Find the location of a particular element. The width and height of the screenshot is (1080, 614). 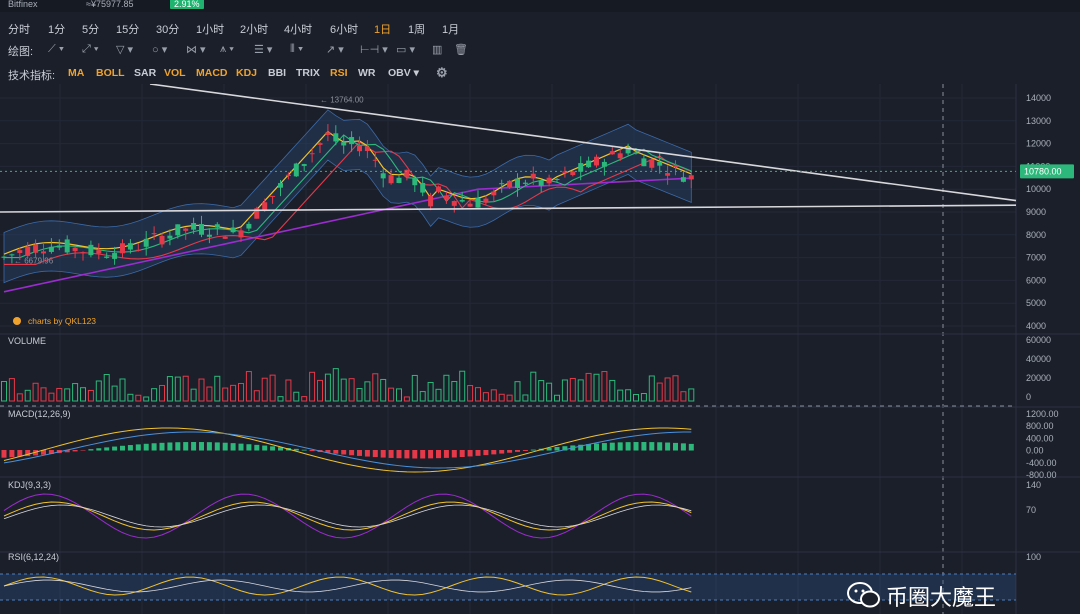

interval-tab-4: 30分 is located at coordinates (168, 30).